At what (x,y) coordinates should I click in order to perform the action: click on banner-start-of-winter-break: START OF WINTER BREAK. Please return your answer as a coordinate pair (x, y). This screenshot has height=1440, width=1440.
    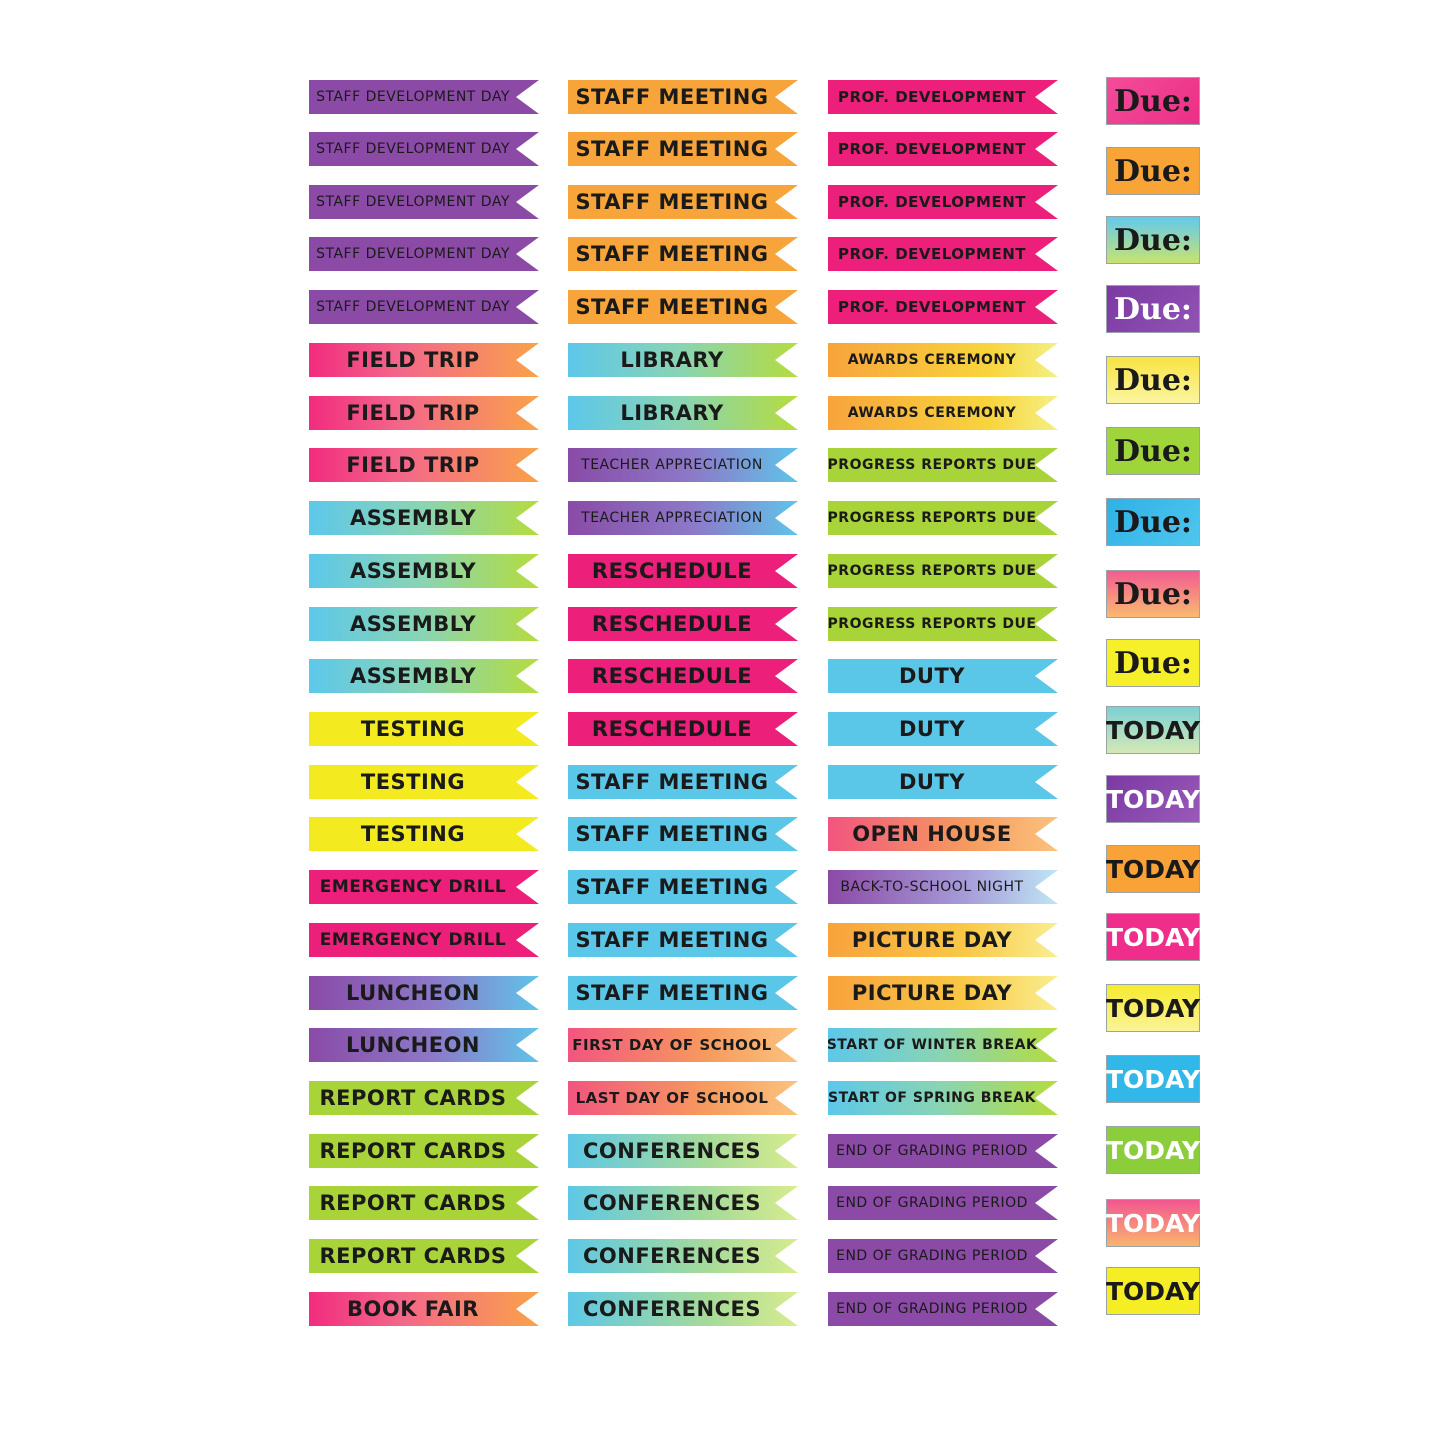
    Looking at the image, I should click on (943, 1045).